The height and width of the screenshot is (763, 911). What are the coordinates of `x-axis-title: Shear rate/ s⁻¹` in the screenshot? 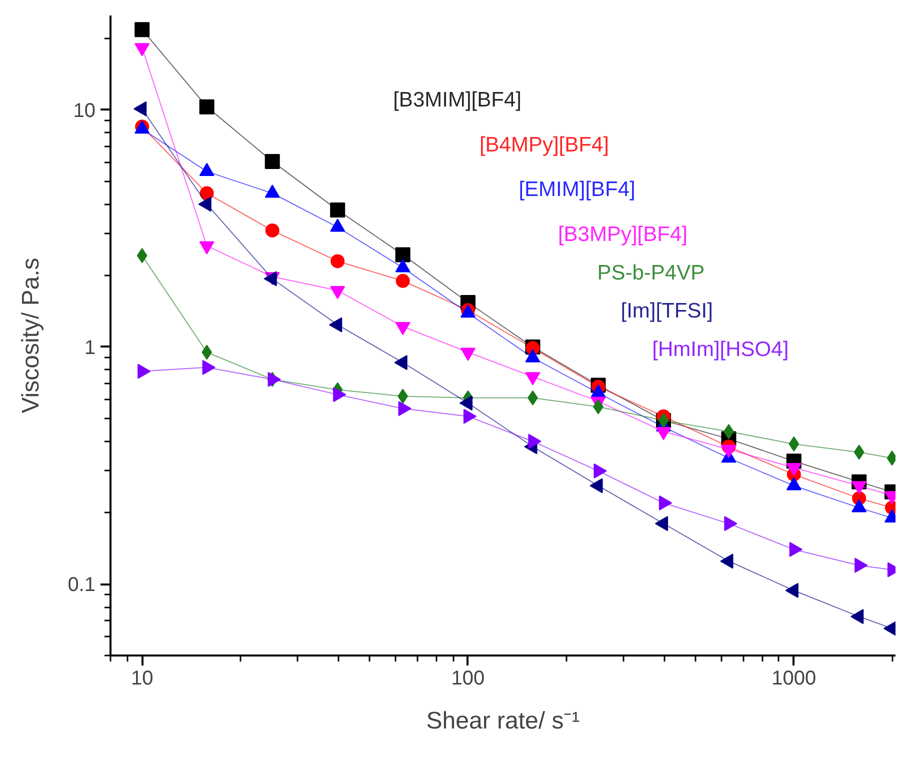 It's located at (503, 721).